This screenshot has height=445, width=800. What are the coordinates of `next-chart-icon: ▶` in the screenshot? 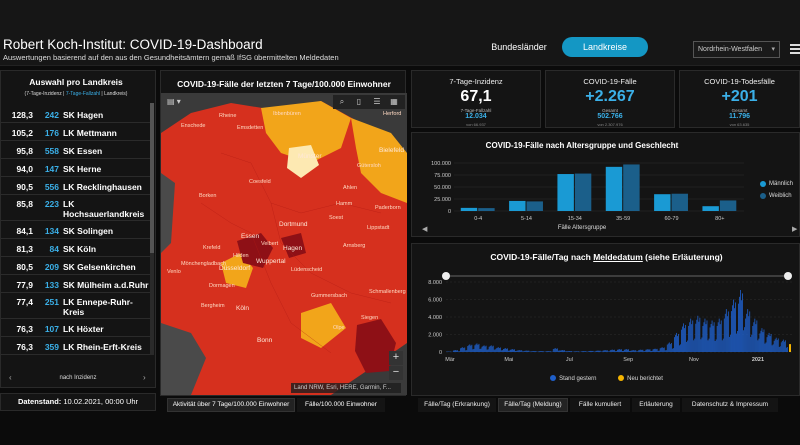 It's located at (795, 229).